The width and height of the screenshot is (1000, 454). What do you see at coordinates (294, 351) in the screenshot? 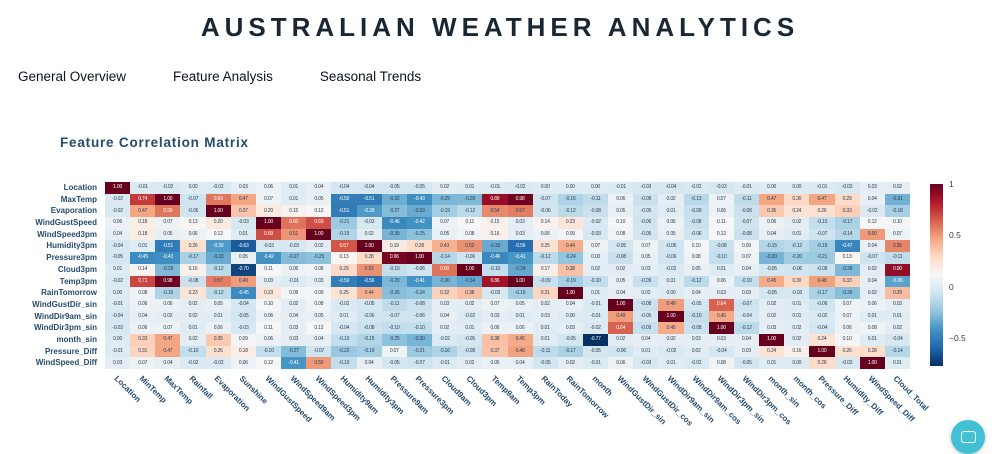
I see `heatmap-cell: -0.27` at bounding box center [294, 351].